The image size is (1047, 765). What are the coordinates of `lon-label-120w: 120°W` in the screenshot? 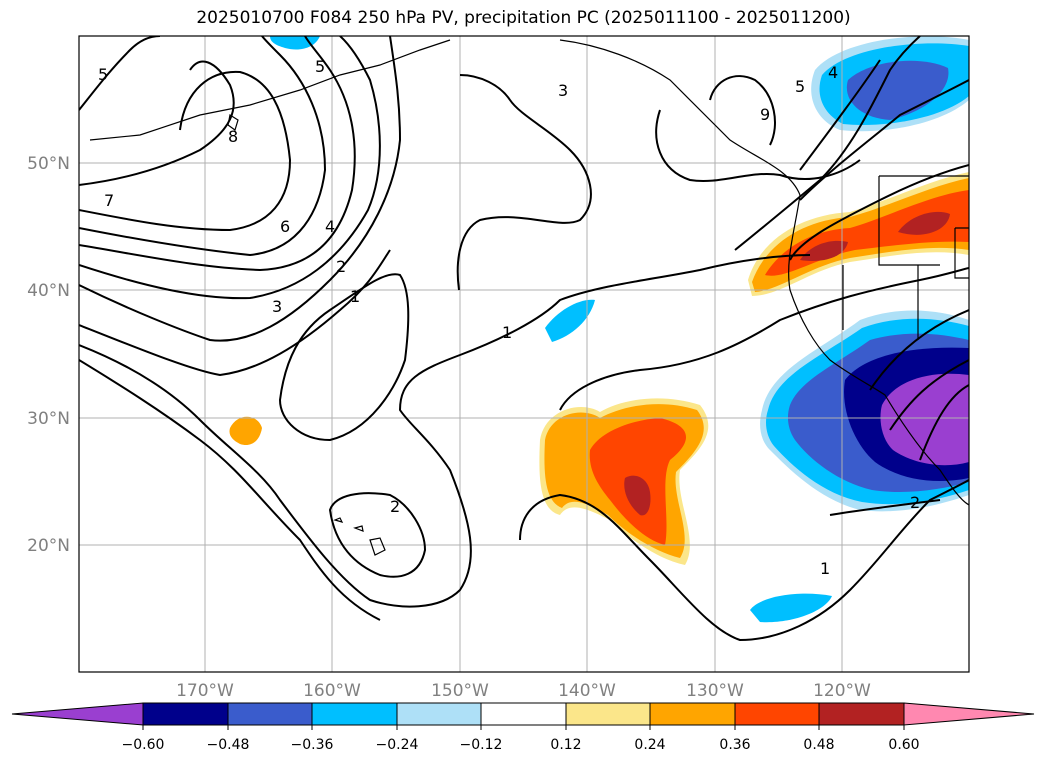 It's located at (842, 691).